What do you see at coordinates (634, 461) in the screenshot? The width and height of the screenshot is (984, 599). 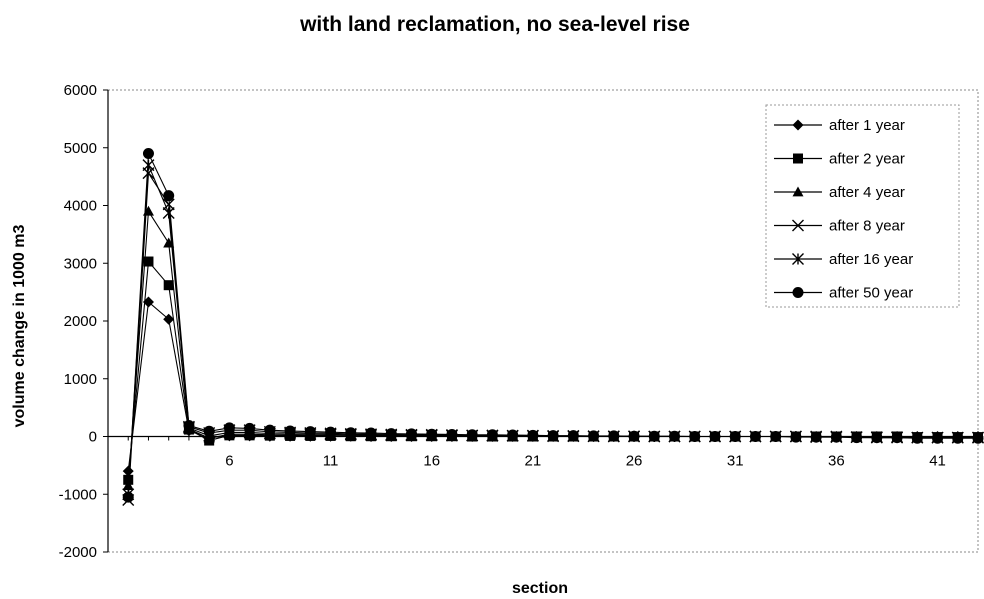 I see `x-tick-label: 26` at bounding box center [634, 461].